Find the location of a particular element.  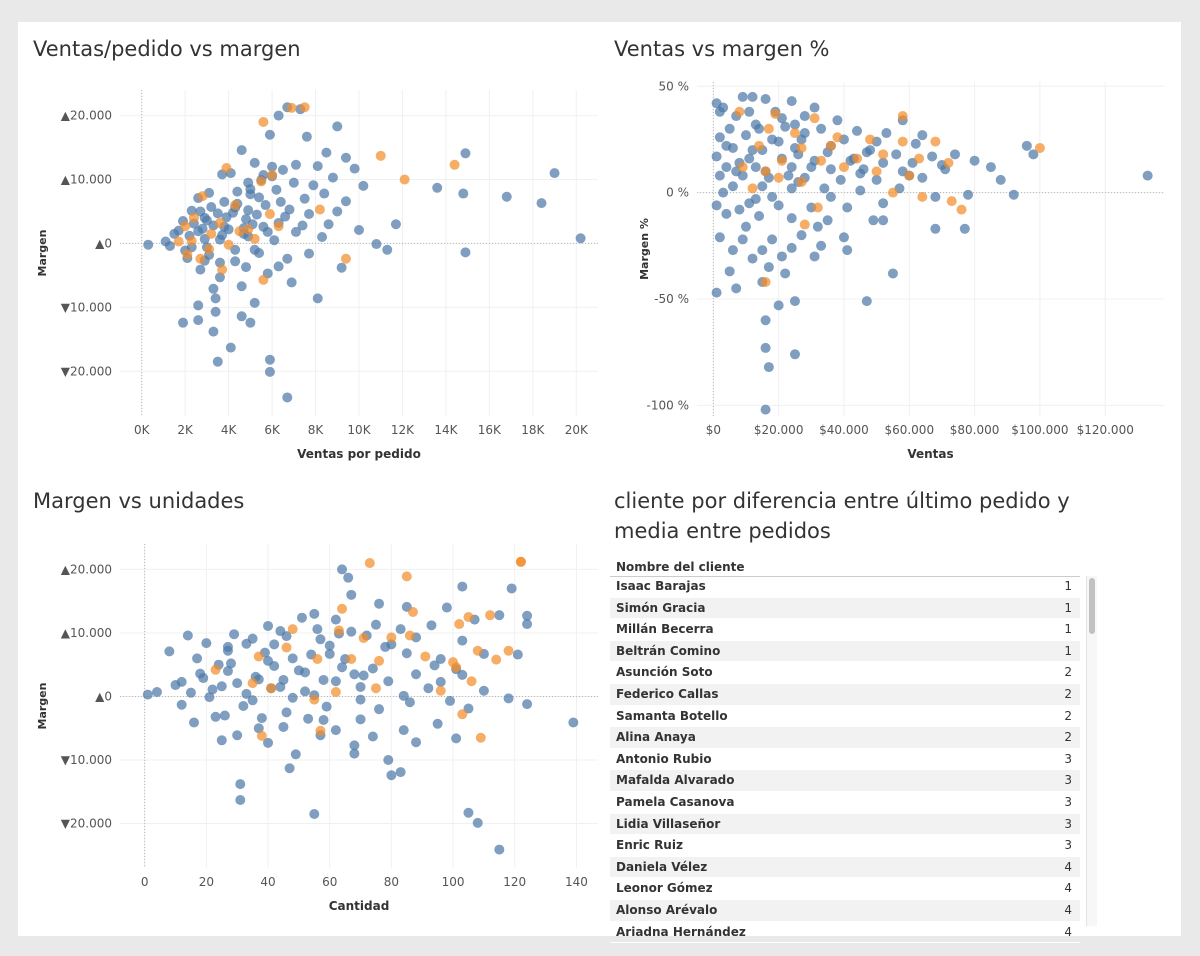

table-row: Daniela Vélez 4 is located at coordinates (845, 867).